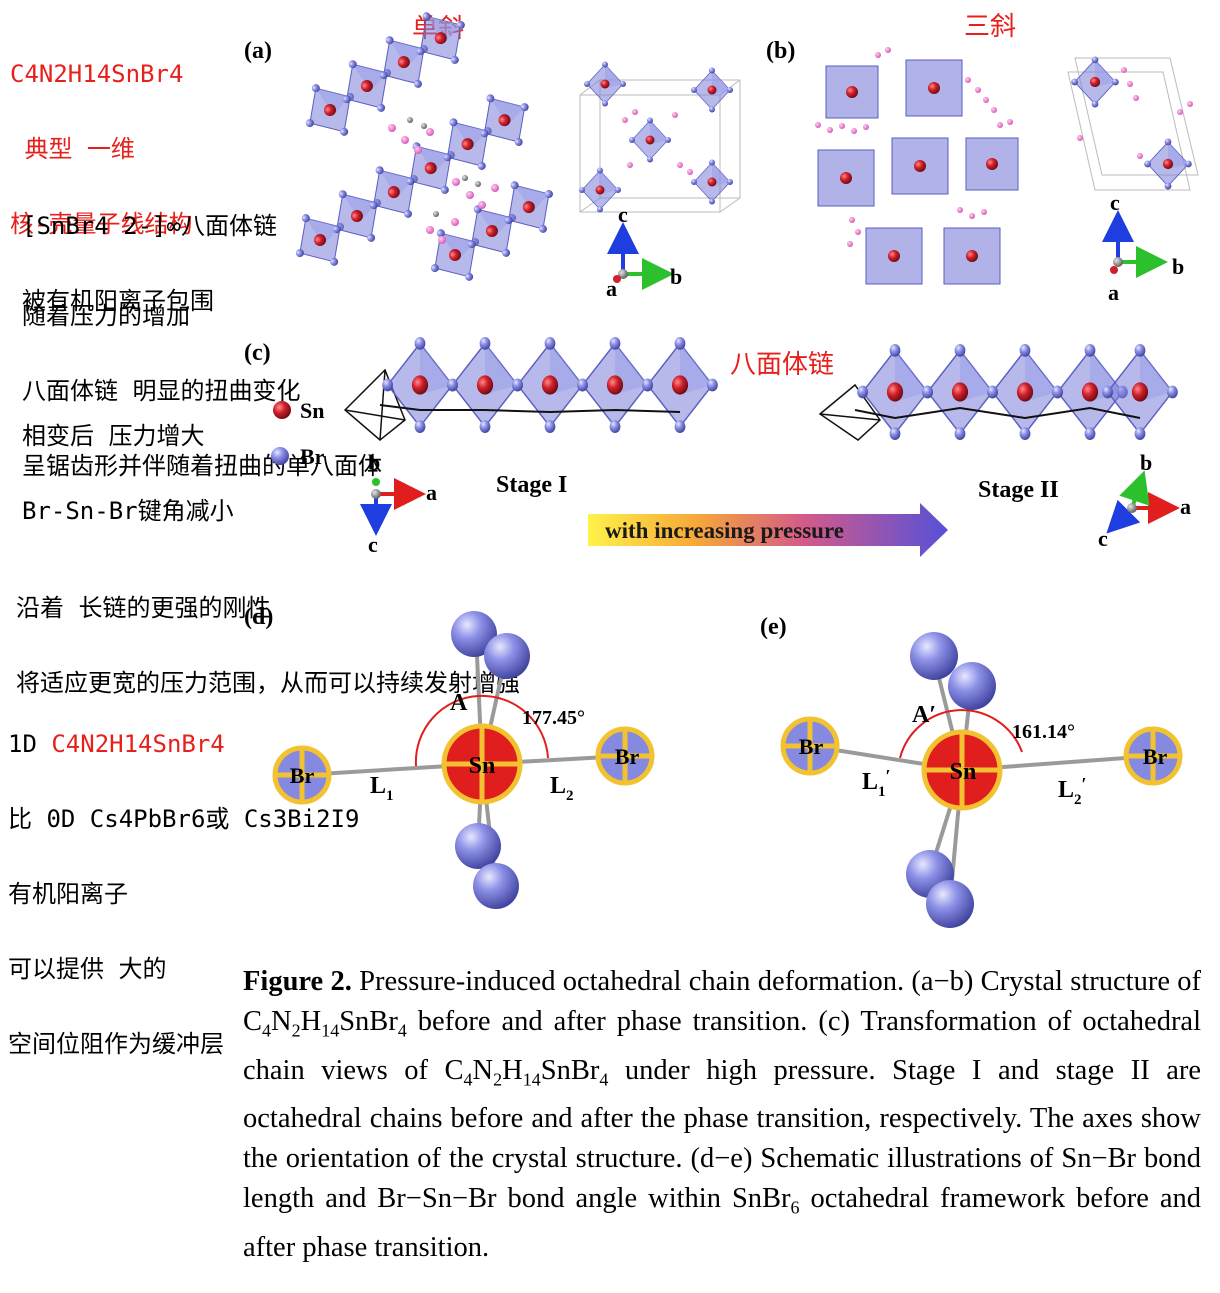  Describe the element at coordinates (998, 423) in the screenshot. I see `stage-2-chain: Stage II` at that location.